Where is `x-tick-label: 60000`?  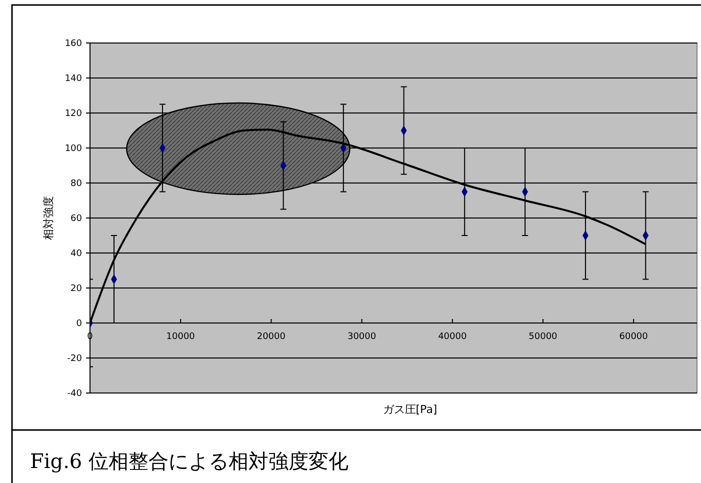 x-tick-label: 60000 is located at coordinates (633, 337).